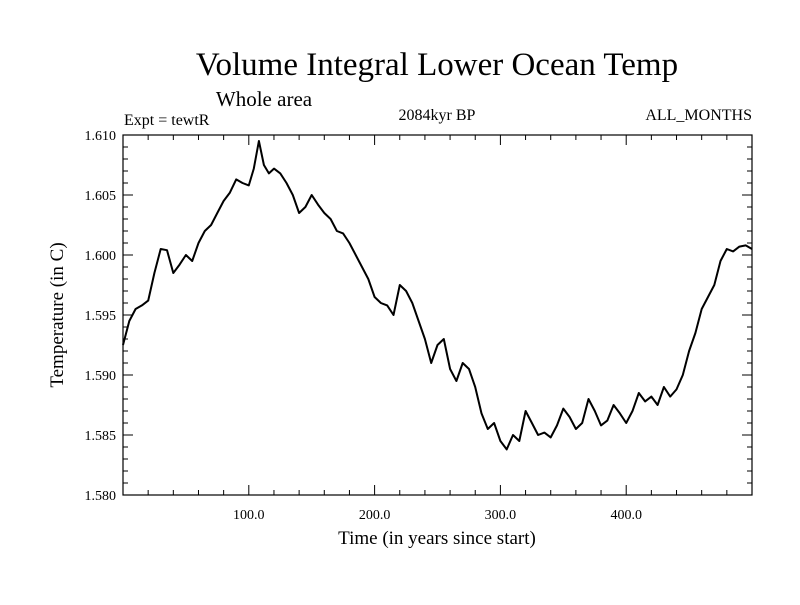 This screenshot has height=605, width=800. I want to click on y-tick-label: 1.585, so click(101, 436).